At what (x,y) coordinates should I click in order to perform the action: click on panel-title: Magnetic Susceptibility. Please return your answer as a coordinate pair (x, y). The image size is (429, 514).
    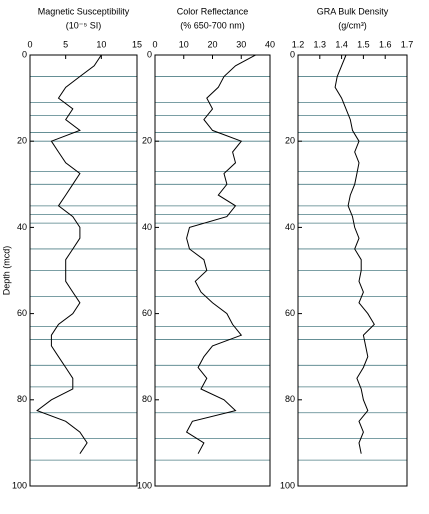
    Looking at the image, I should click on (84, 11).